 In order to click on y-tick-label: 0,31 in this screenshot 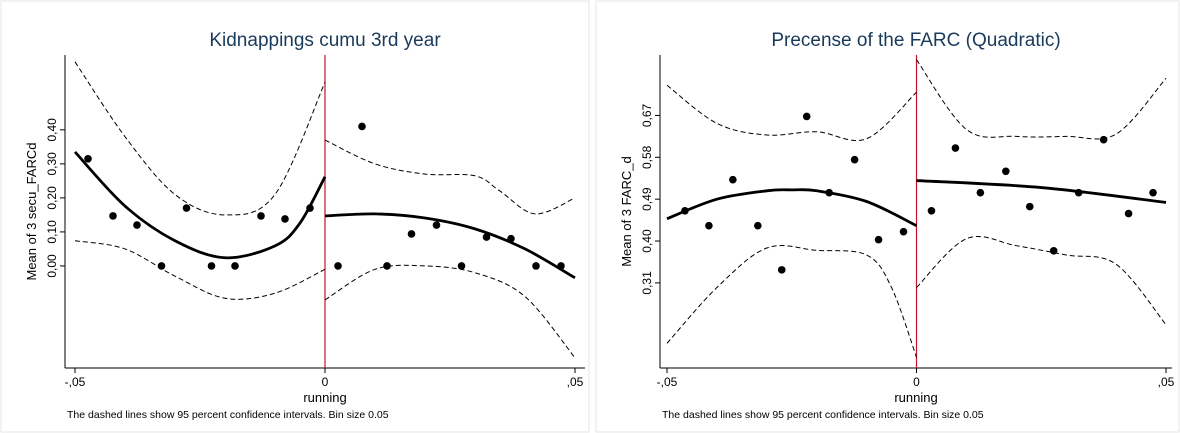, I will do `click(647, 283)`.